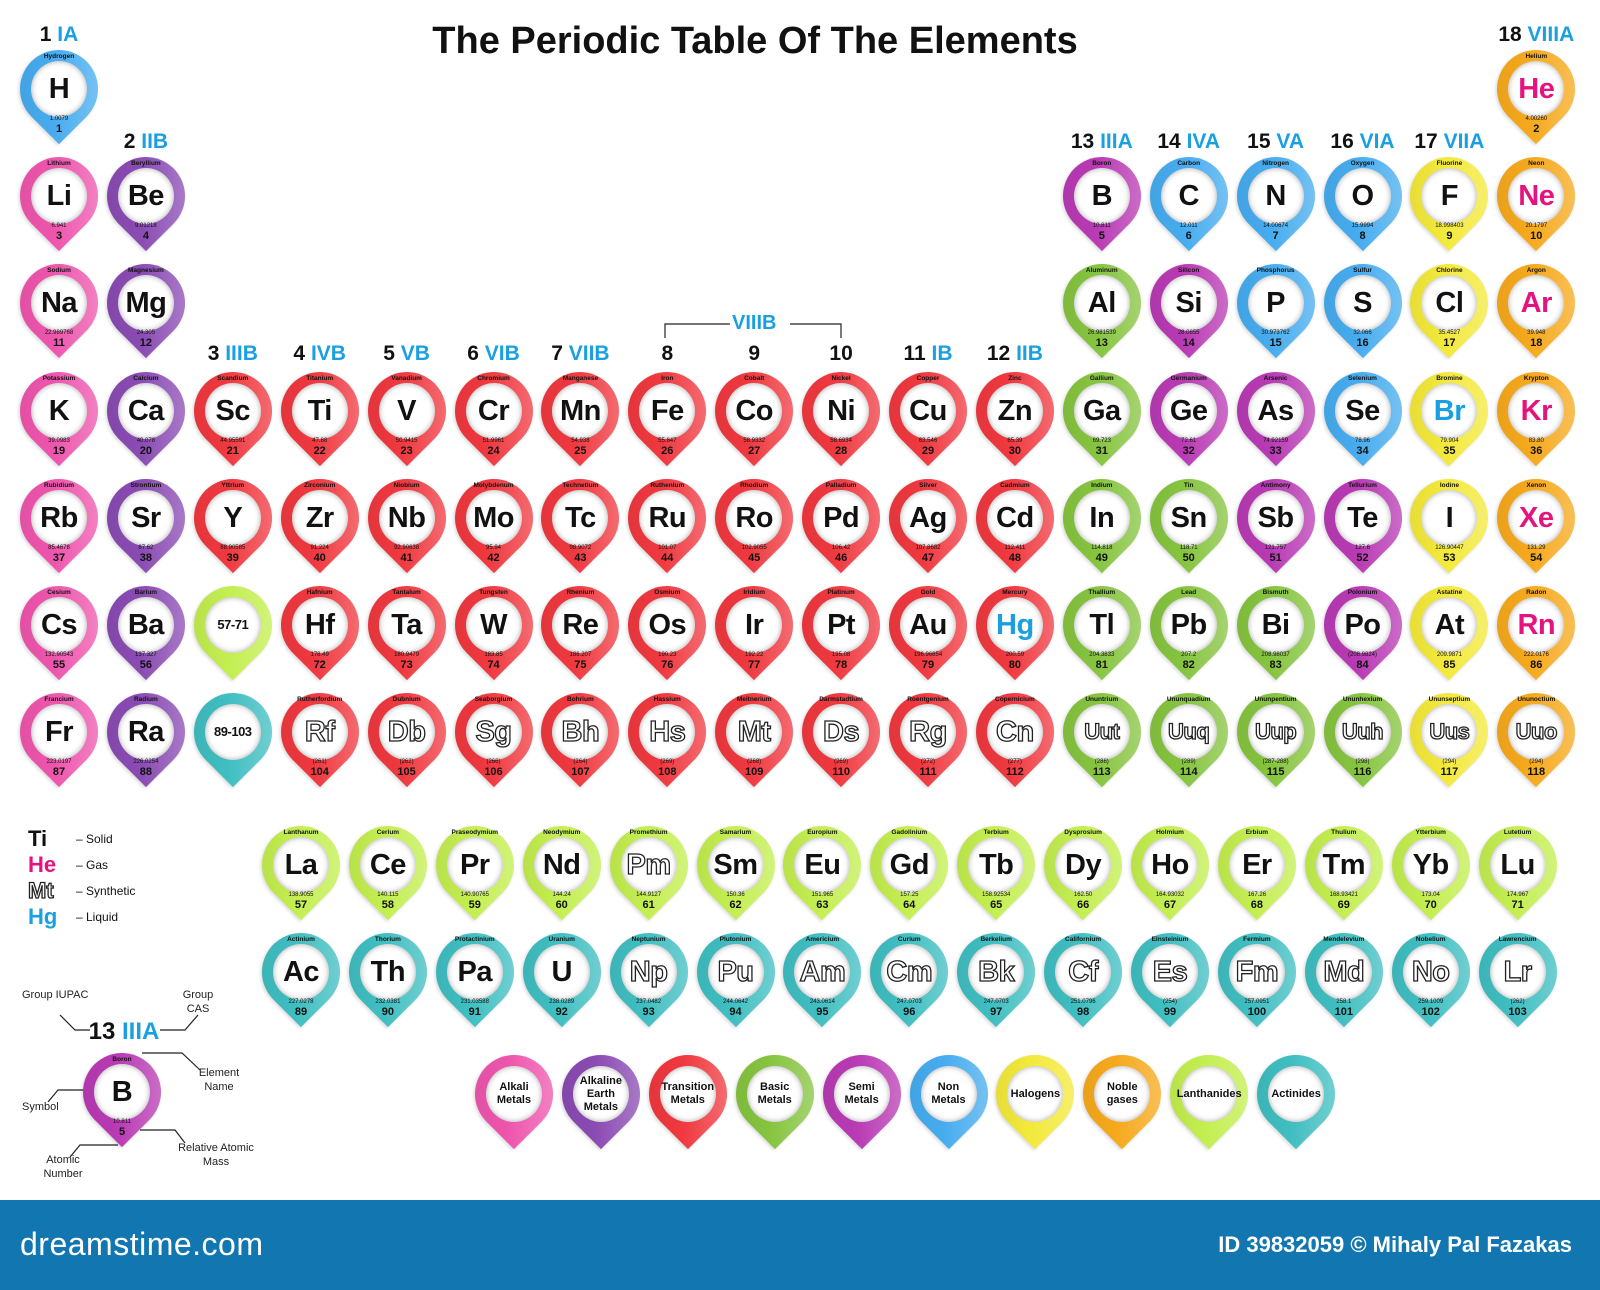 This screenshot has height=1290, width=1600. I want to click on element-barium: Ba Barium 137.327 56, so click(146, 625).